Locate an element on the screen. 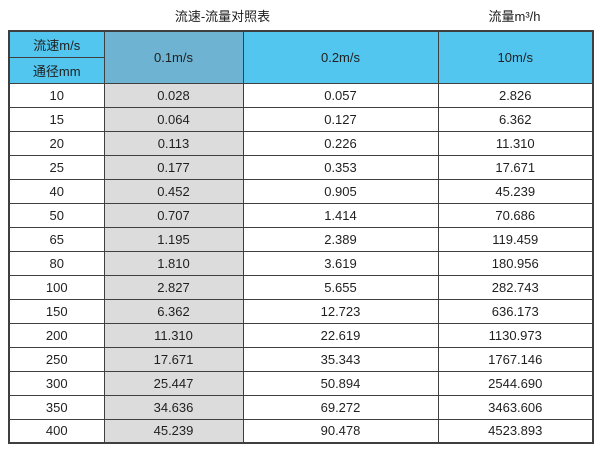  diameter-cell: 200 is located at coordinates (56, 335).